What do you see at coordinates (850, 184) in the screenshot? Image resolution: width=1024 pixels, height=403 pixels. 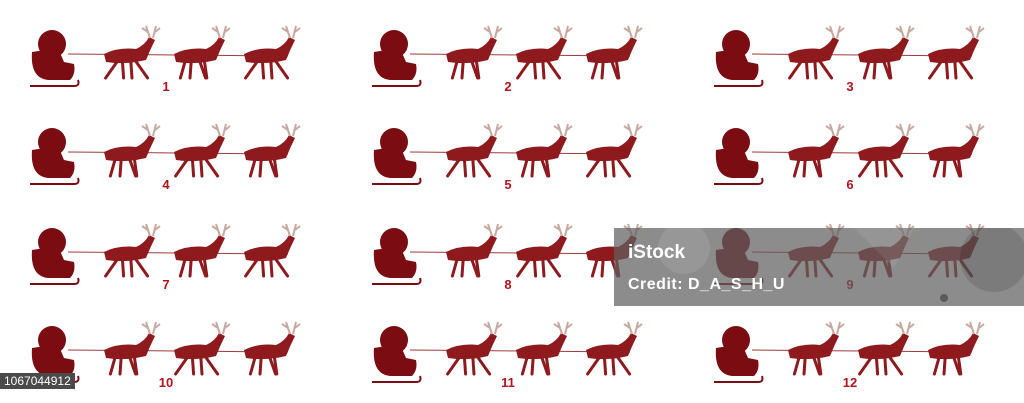 I see `frame-number-label: 6` at bounding box center [850, 184].